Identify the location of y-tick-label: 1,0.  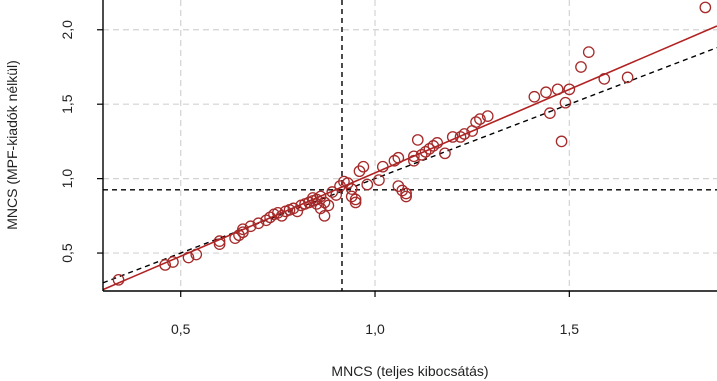
(67, 179).